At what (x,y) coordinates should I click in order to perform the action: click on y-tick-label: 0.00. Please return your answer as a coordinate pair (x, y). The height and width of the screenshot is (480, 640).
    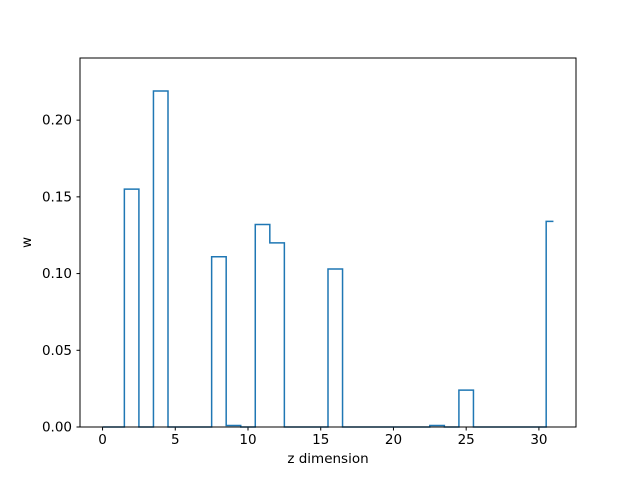
    Looking at the image, I should click on (57, 428).